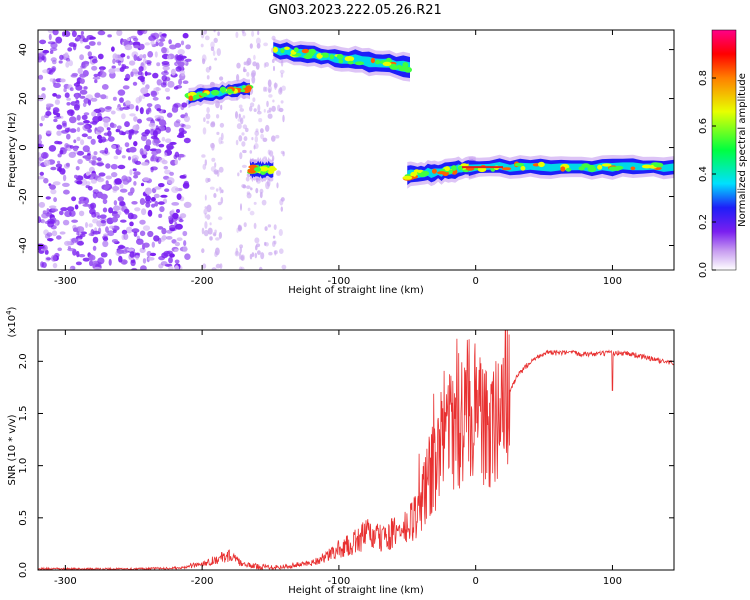  What do you see at coordinates (703, 174) in the screenshot?
I see `colorbar-tick-label: 0.4` at bounding box center [703, 174].